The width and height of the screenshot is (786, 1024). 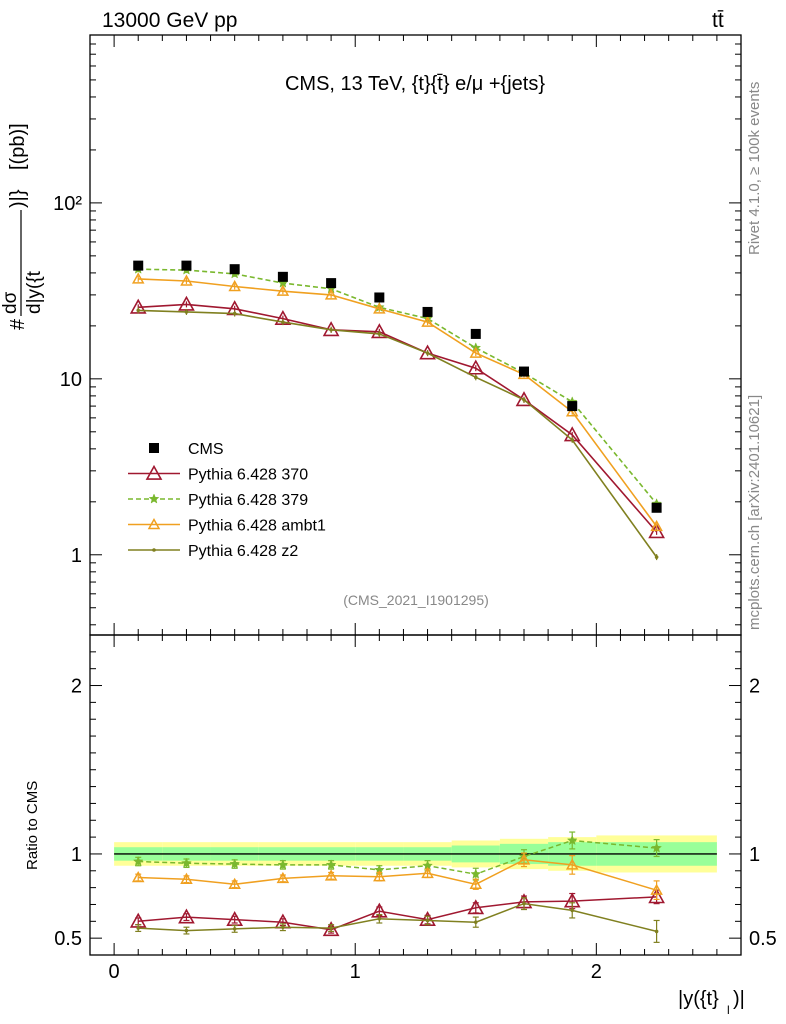 What do you see at coordinates (243, 551) in the screenshot?
I see `legend-label: Pythia 6.428 z2` at bounding box center [243, 551].